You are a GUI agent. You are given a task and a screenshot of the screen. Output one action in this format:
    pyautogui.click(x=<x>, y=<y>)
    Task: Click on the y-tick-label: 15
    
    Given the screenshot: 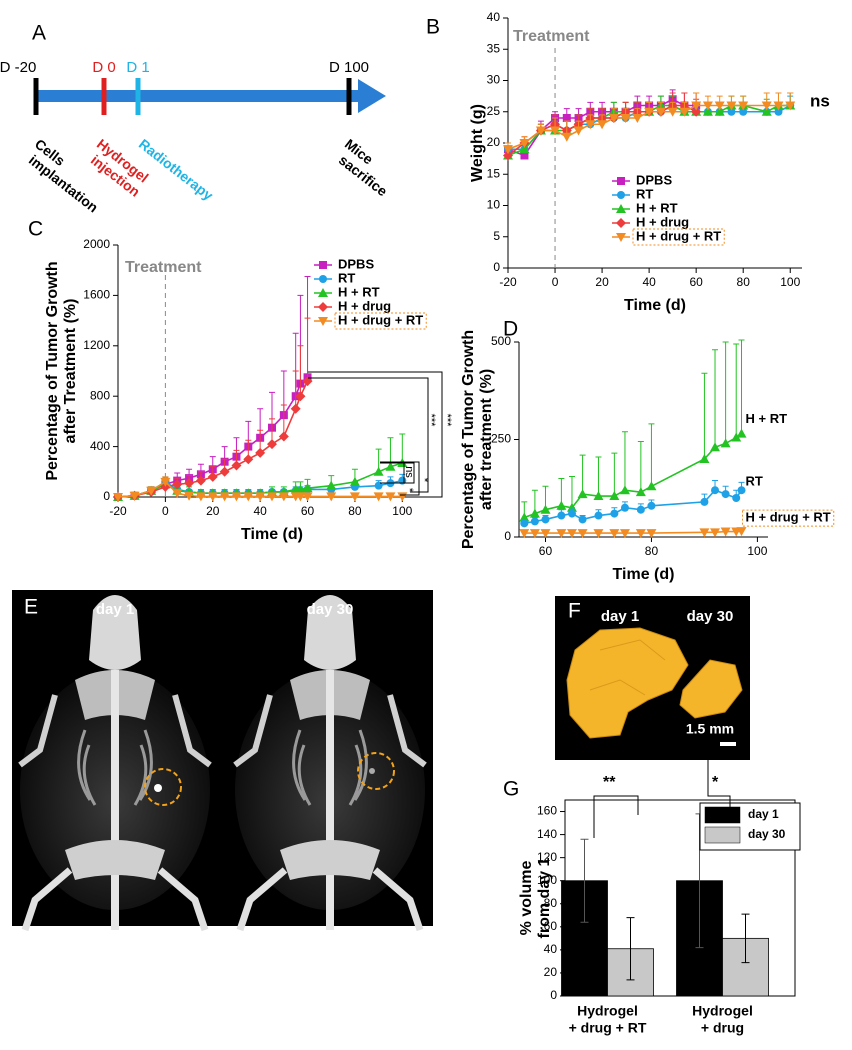 What is the action you would take?
    pyautogui.click(x=494, y=173)
    